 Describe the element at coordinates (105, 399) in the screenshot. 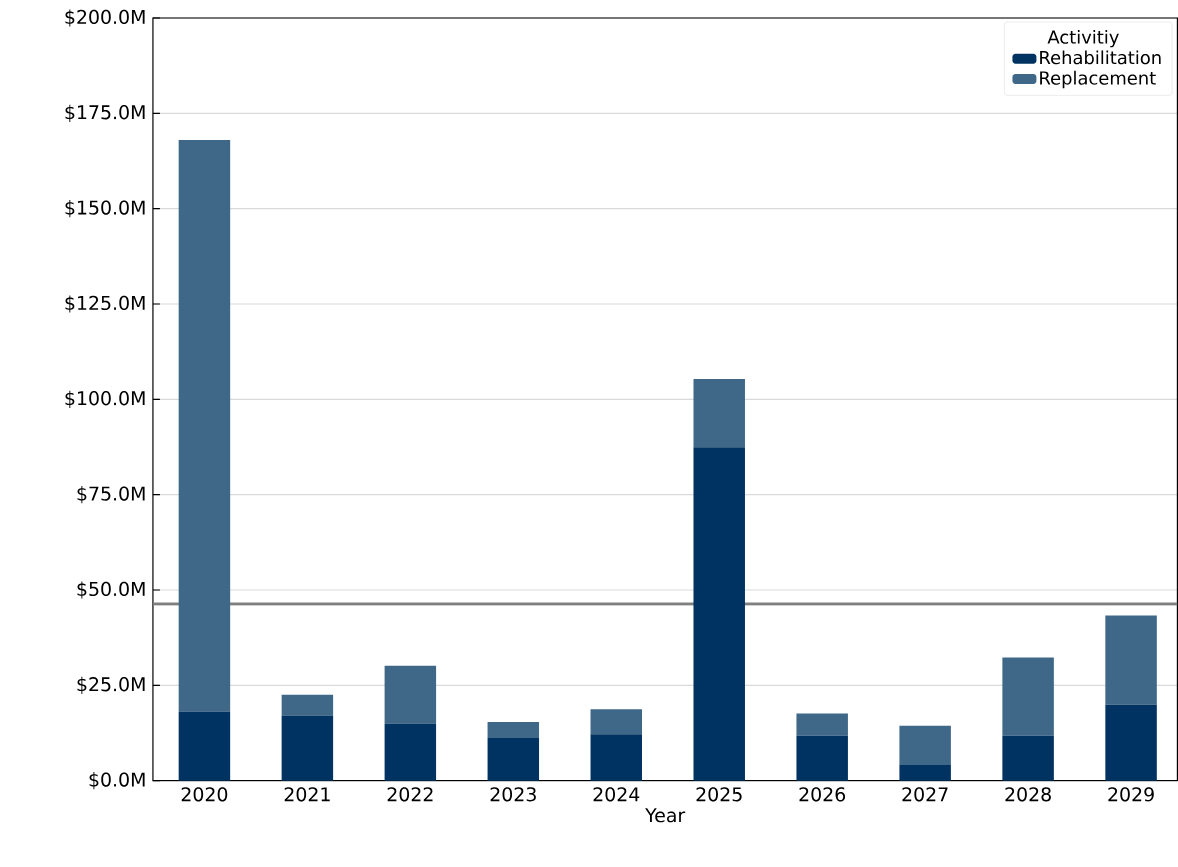

I see `y-tick-label: $100.0M` at that location.